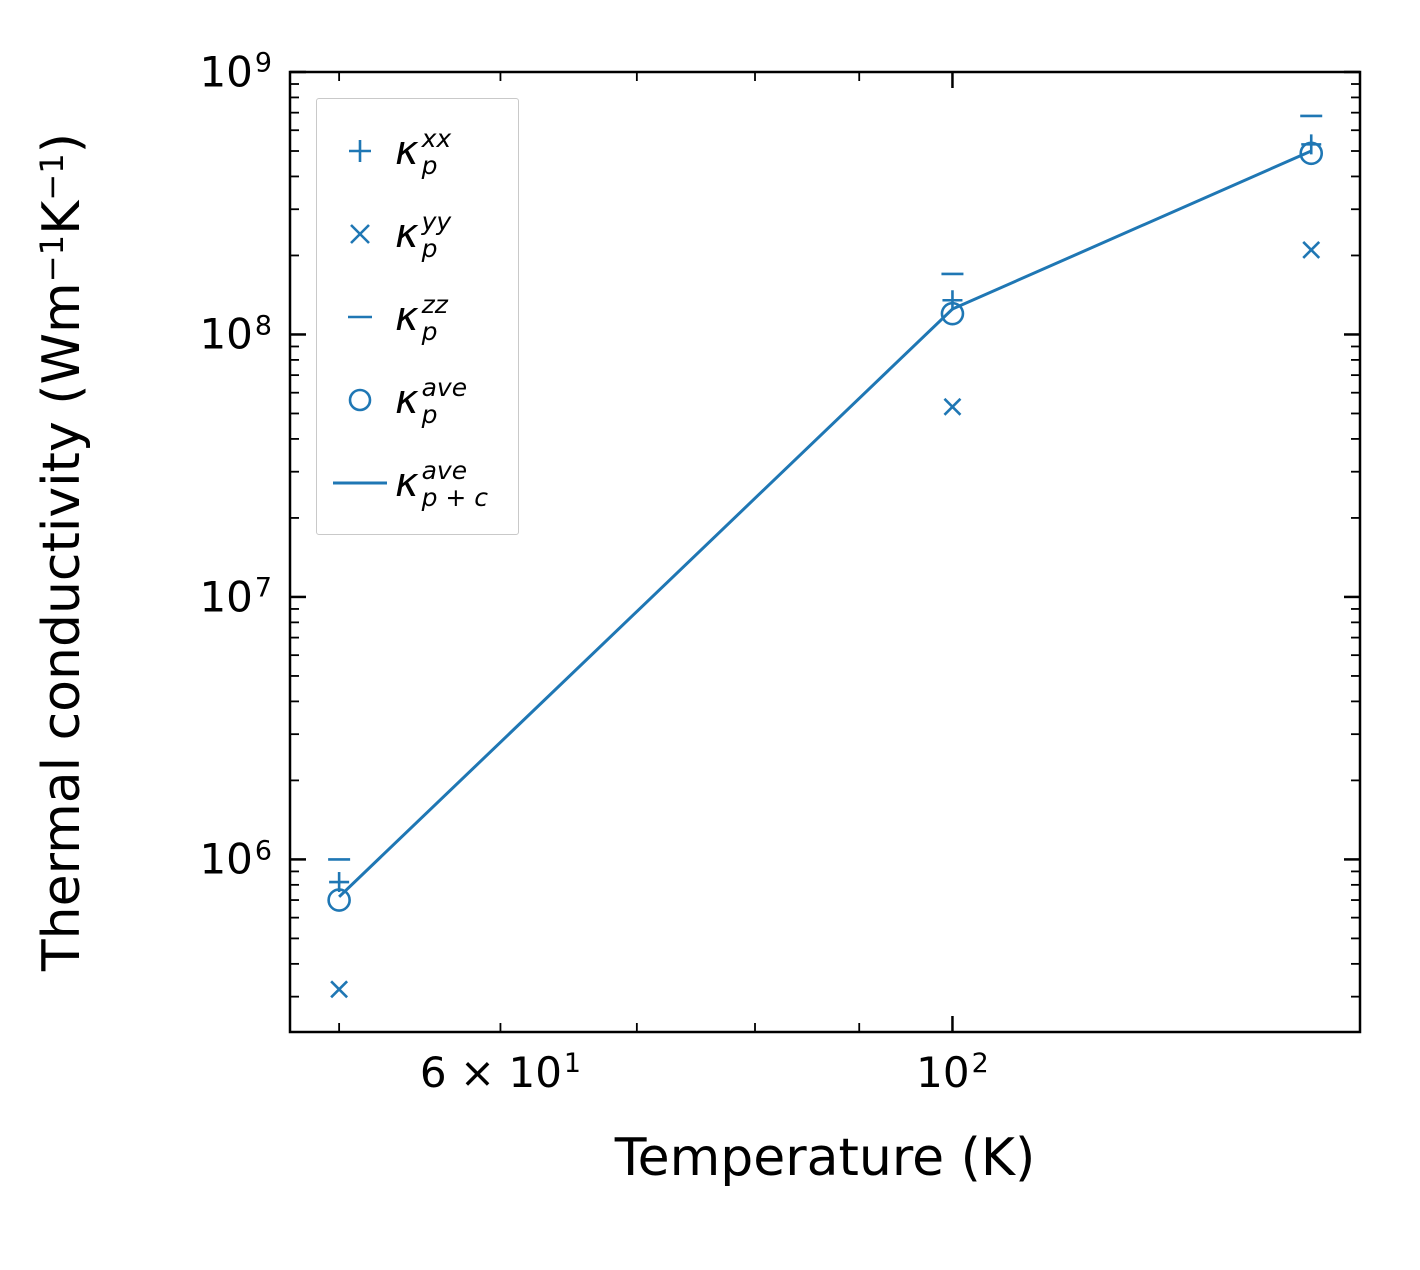 The image size is (1420, 1270). I want to click on y-axis-label-text: ), so click(62, 143).